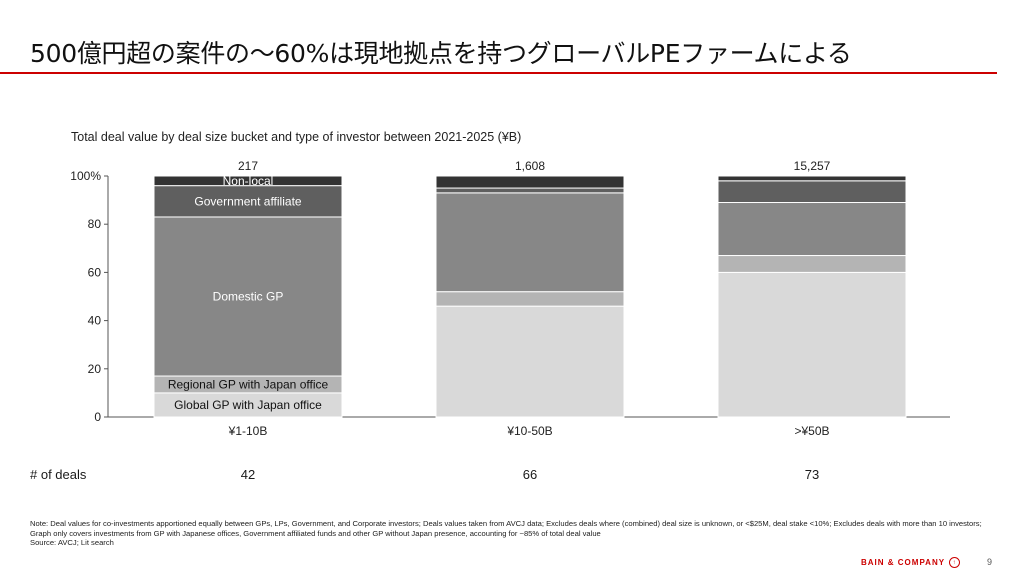 The width and height of the screenshot is (1024, 576). Describe the element at coordinates (248, 431) in the screenshot. I see `x-tick-label: ¥1-10B` at that location.